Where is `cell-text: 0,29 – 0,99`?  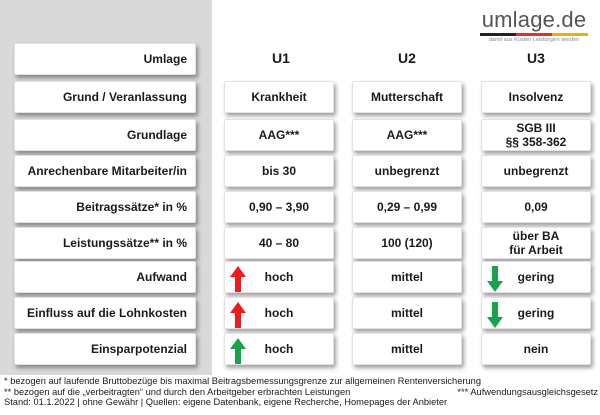 cell-text: 0,29 – 0,99 is located at coordinates (407, 207).